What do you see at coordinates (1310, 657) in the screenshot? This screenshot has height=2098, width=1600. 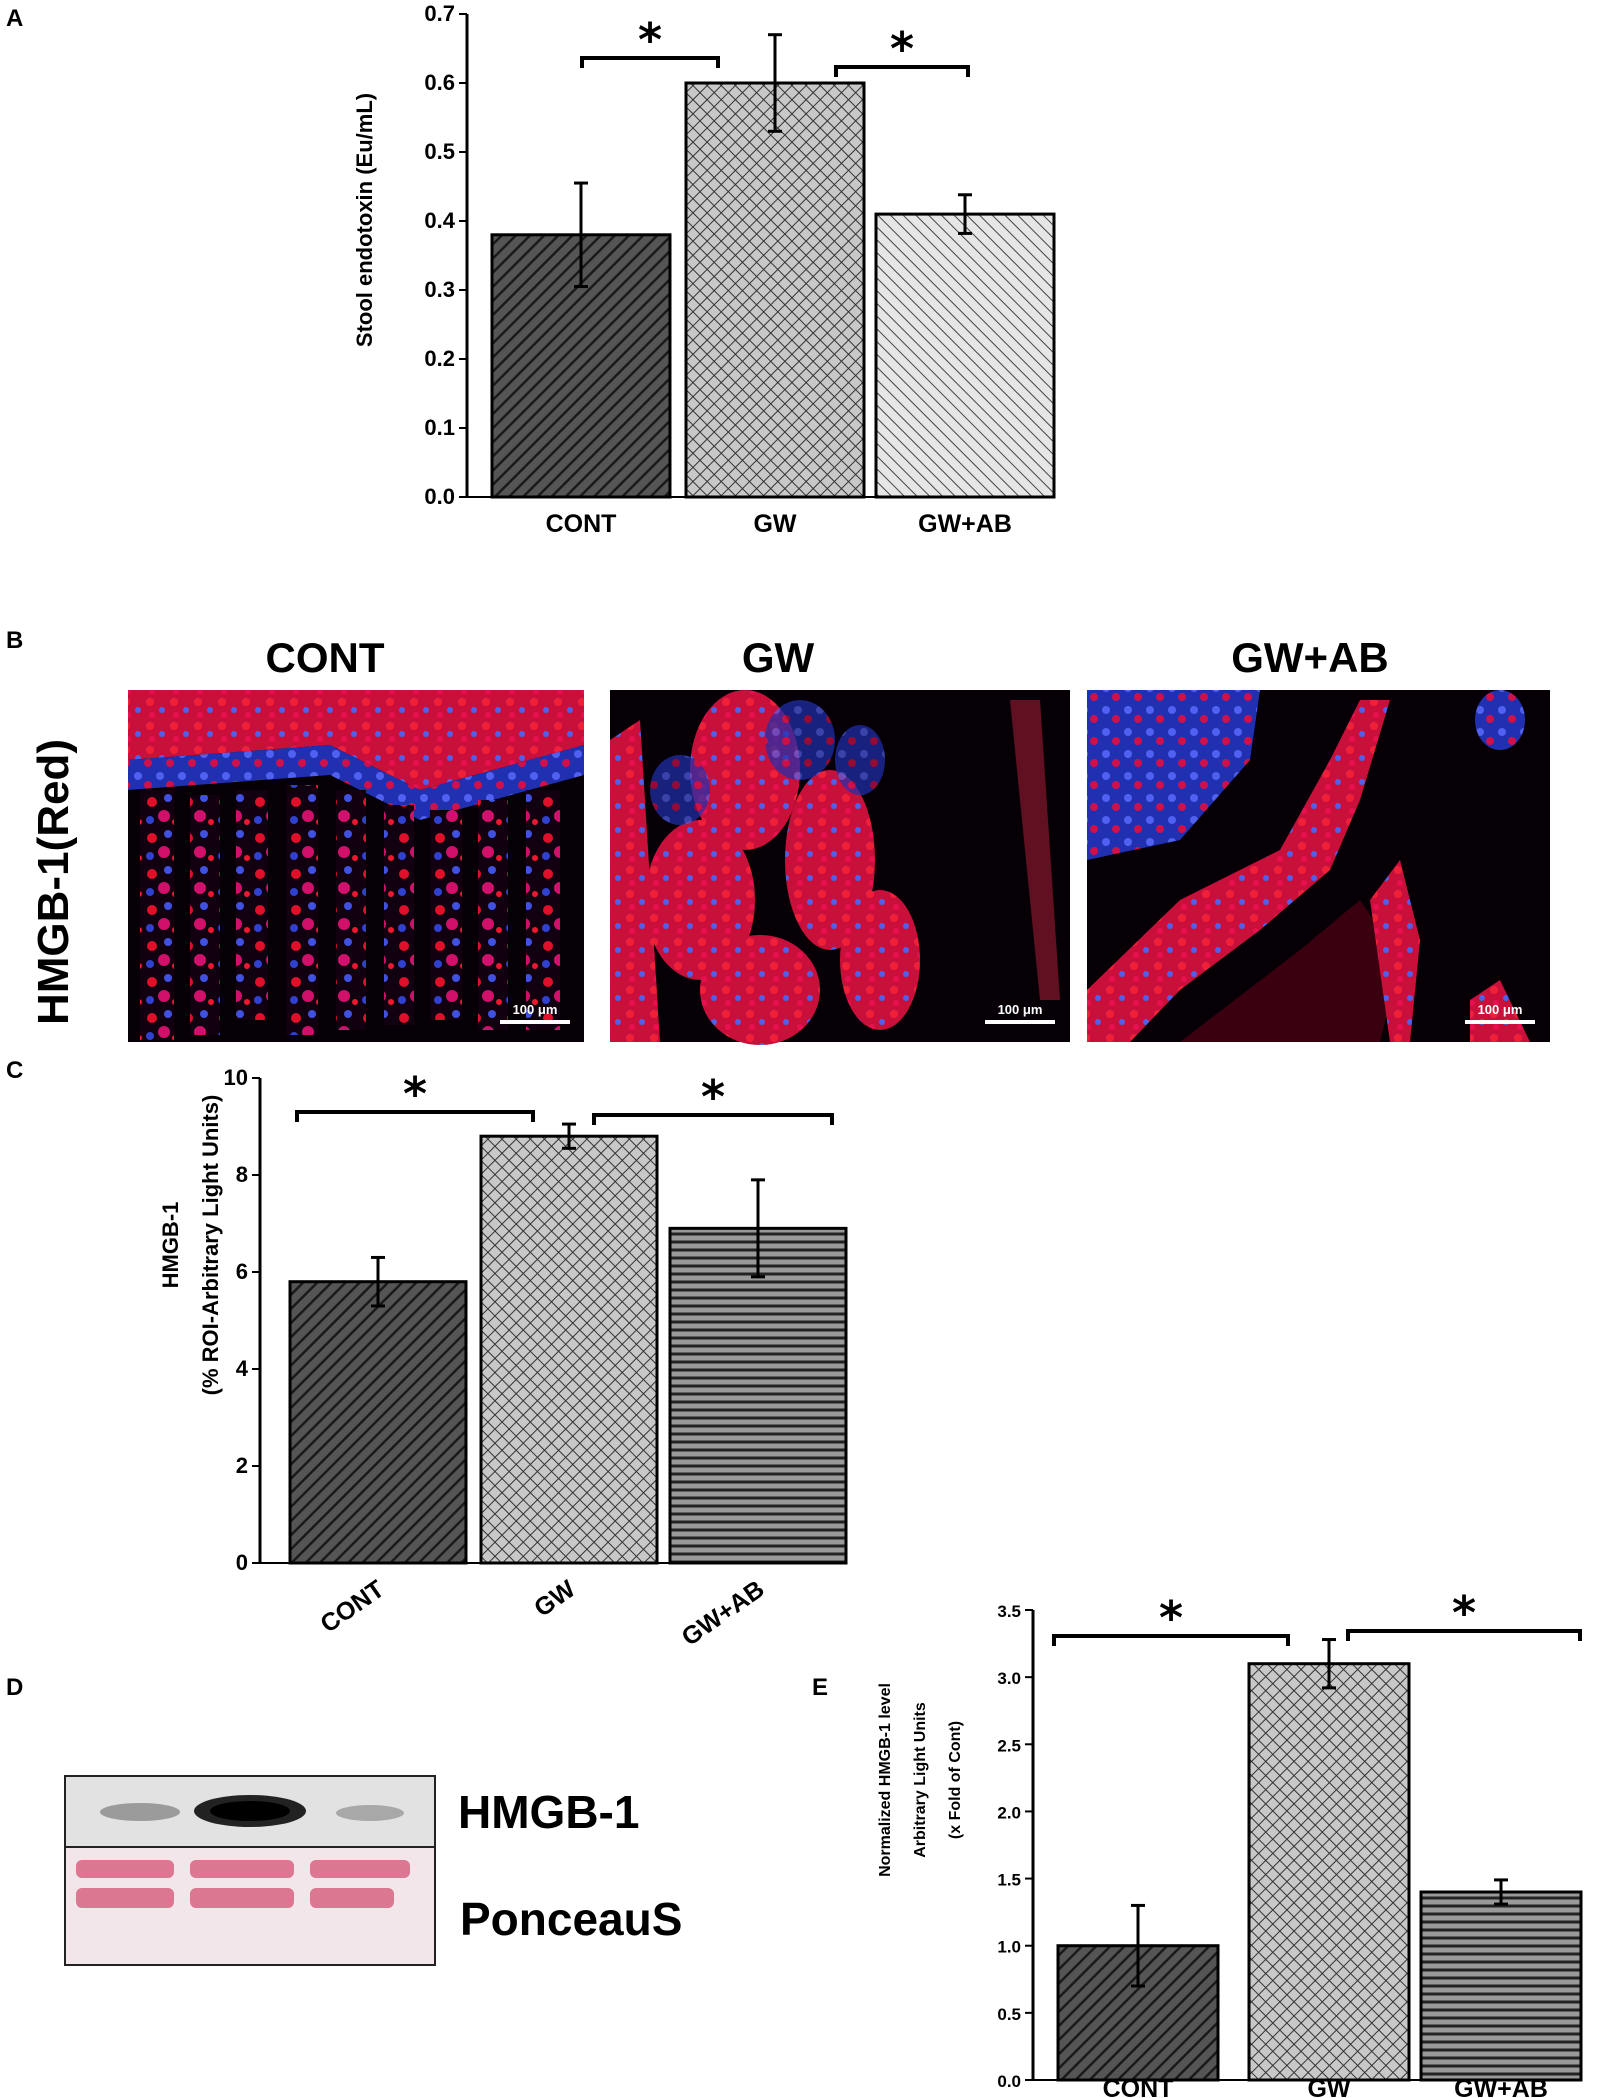 I see `micrograph-title-gwab: GW+AB` at bounding box center [1310, 657].